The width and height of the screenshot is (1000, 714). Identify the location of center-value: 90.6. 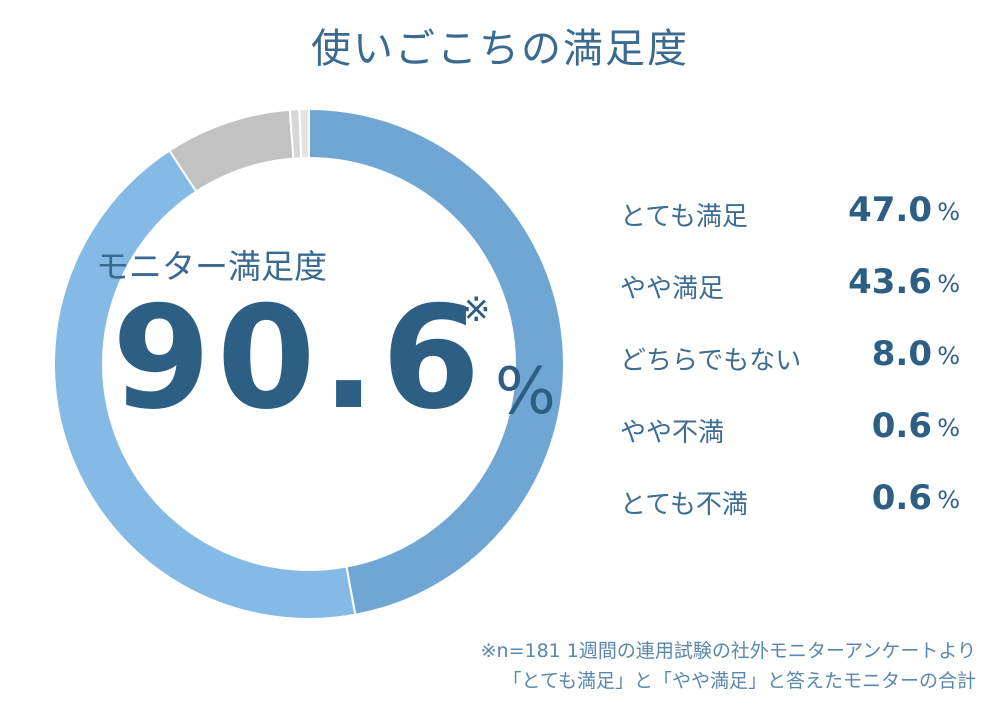
(299, 358).